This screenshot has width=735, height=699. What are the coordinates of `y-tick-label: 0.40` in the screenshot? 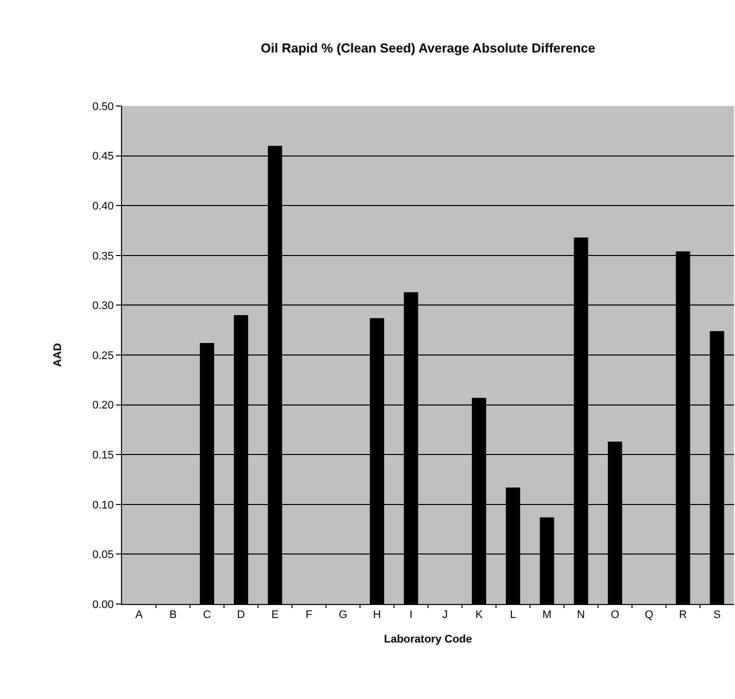 It's located at (103, 206).